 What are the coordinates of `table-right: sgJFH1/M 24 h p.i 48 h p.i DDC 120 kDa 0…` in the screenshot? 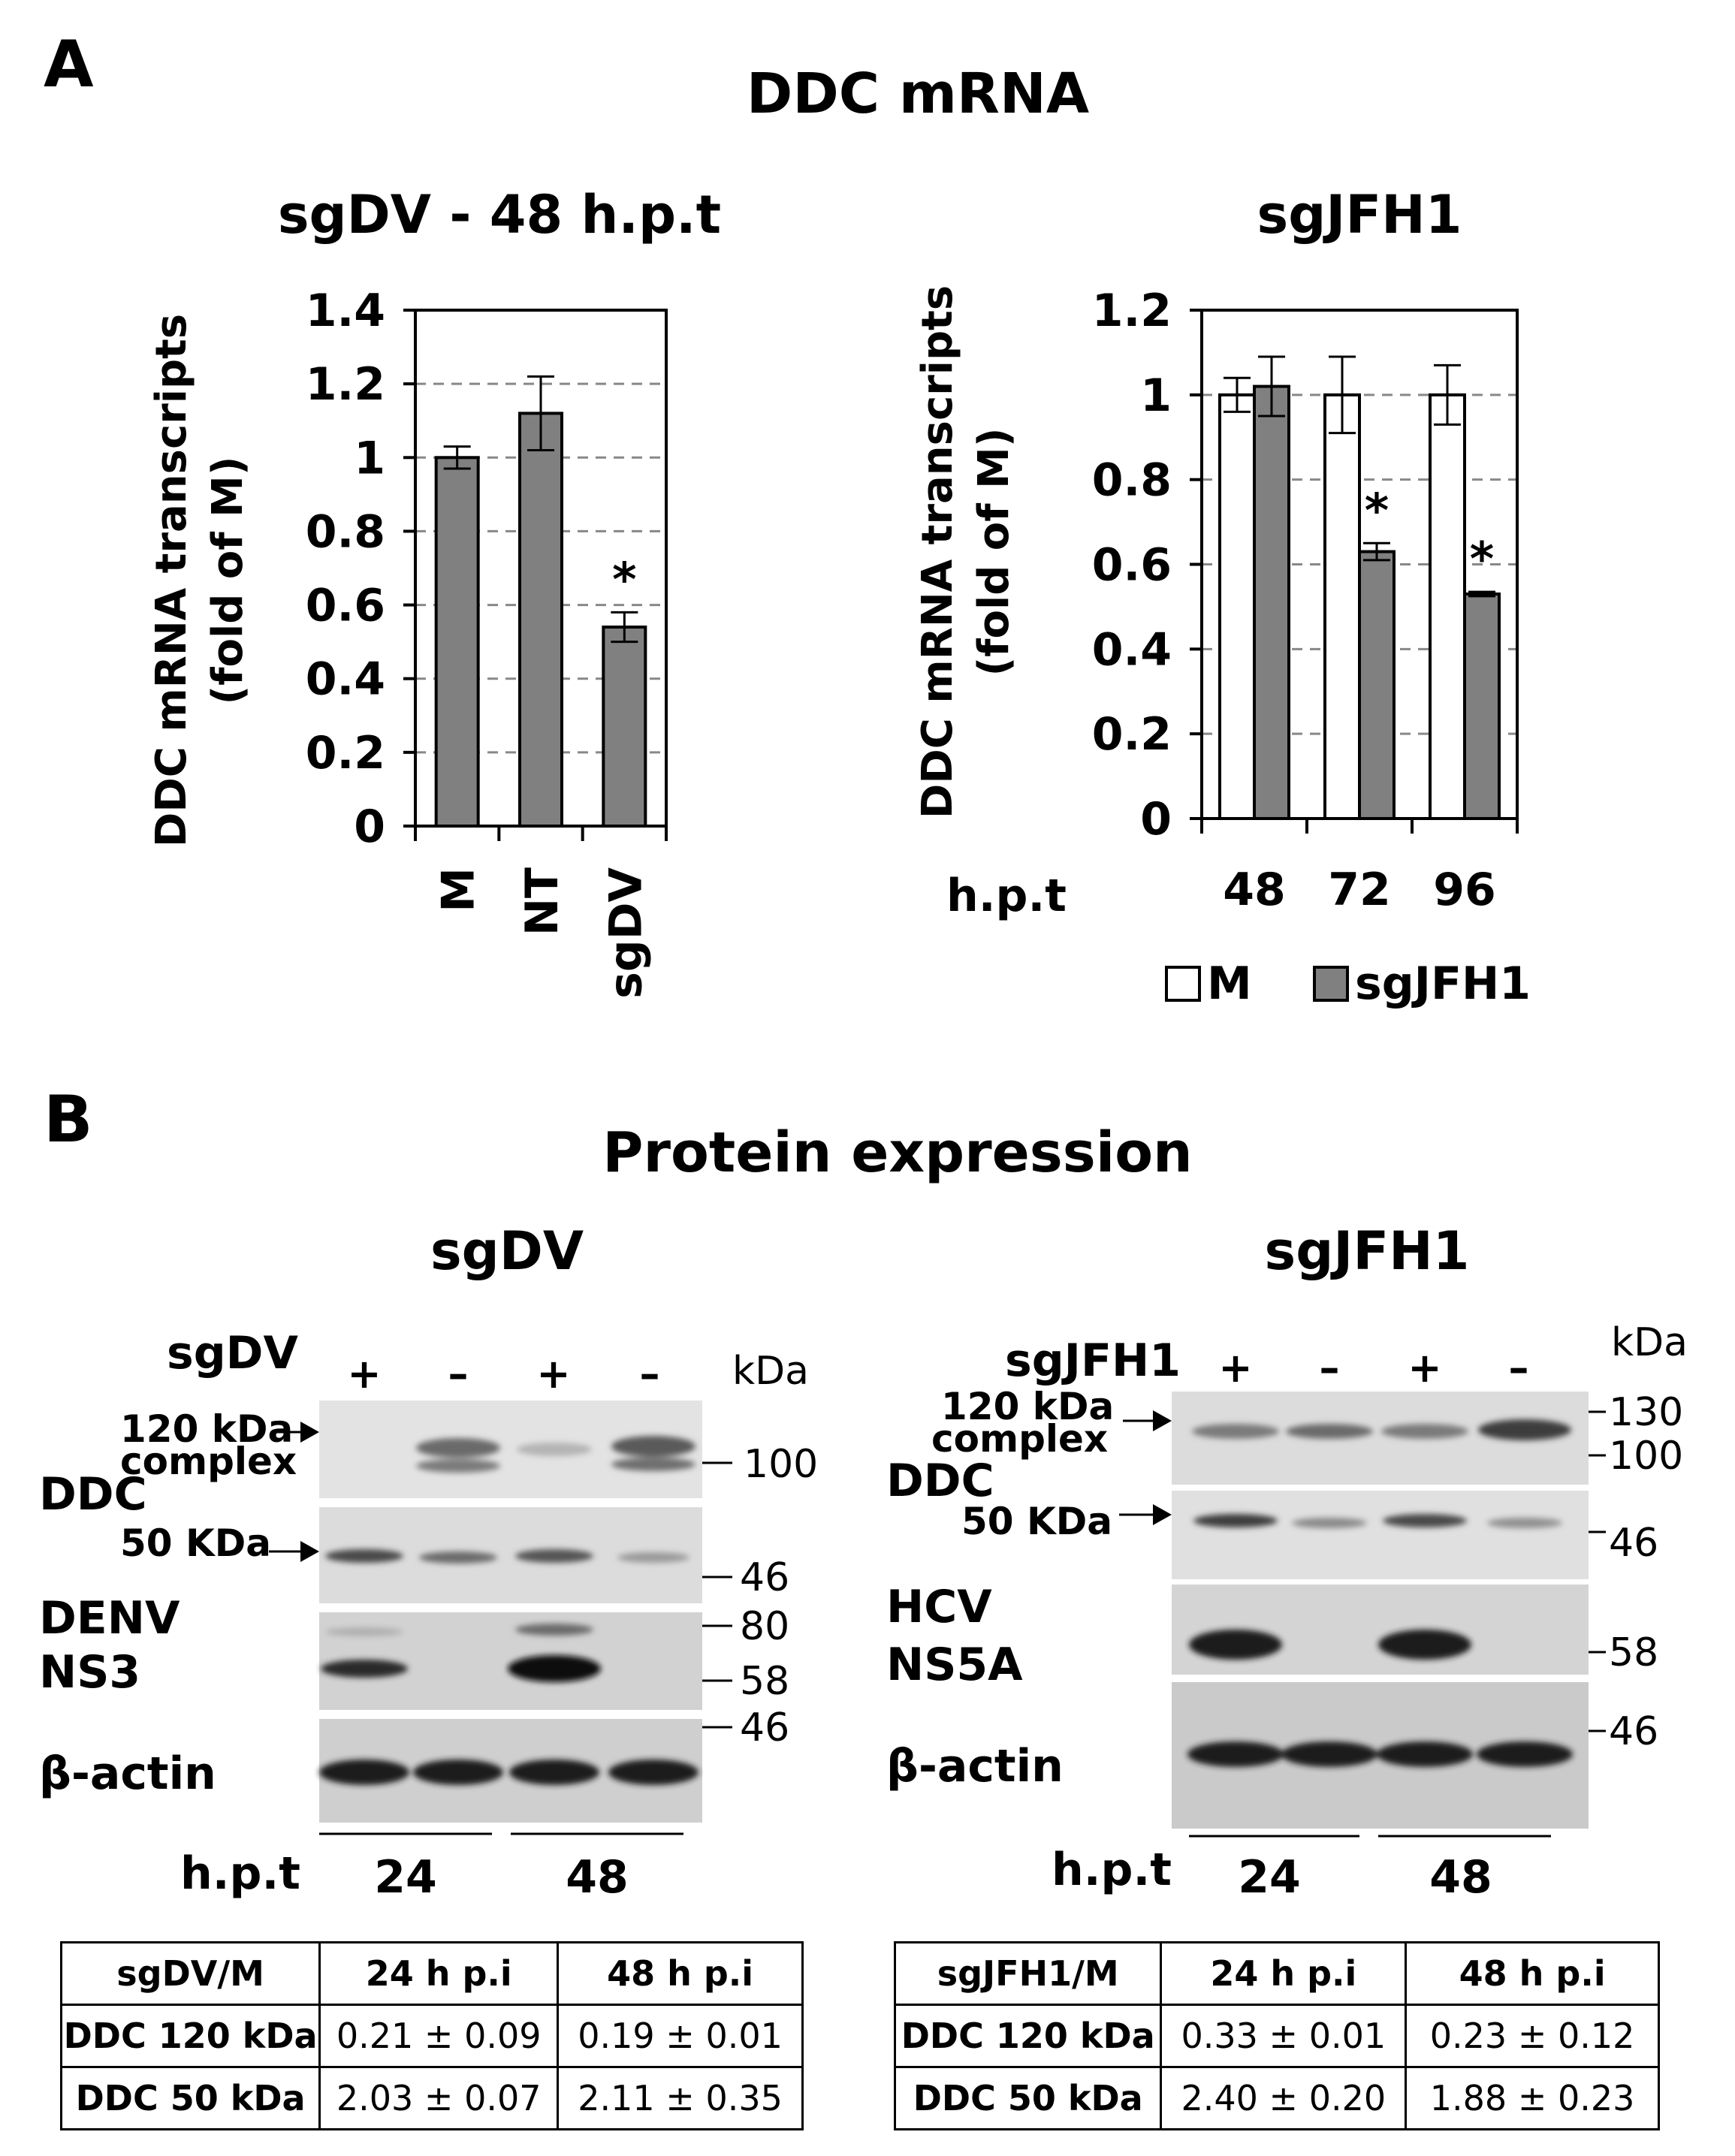 It's located at (1276, 2035).